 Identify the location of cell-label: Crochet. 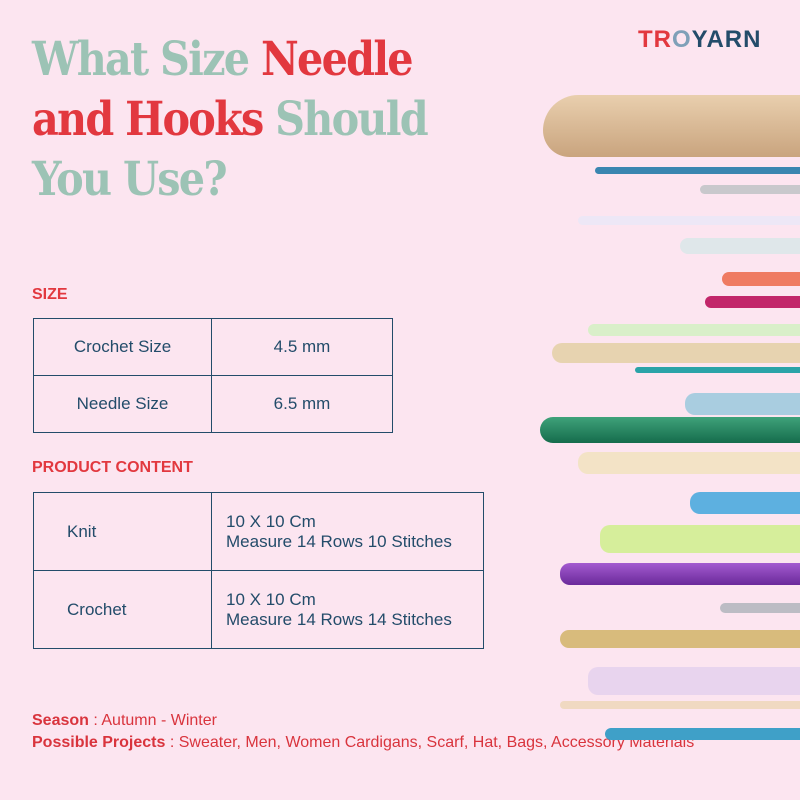
(122, 609).